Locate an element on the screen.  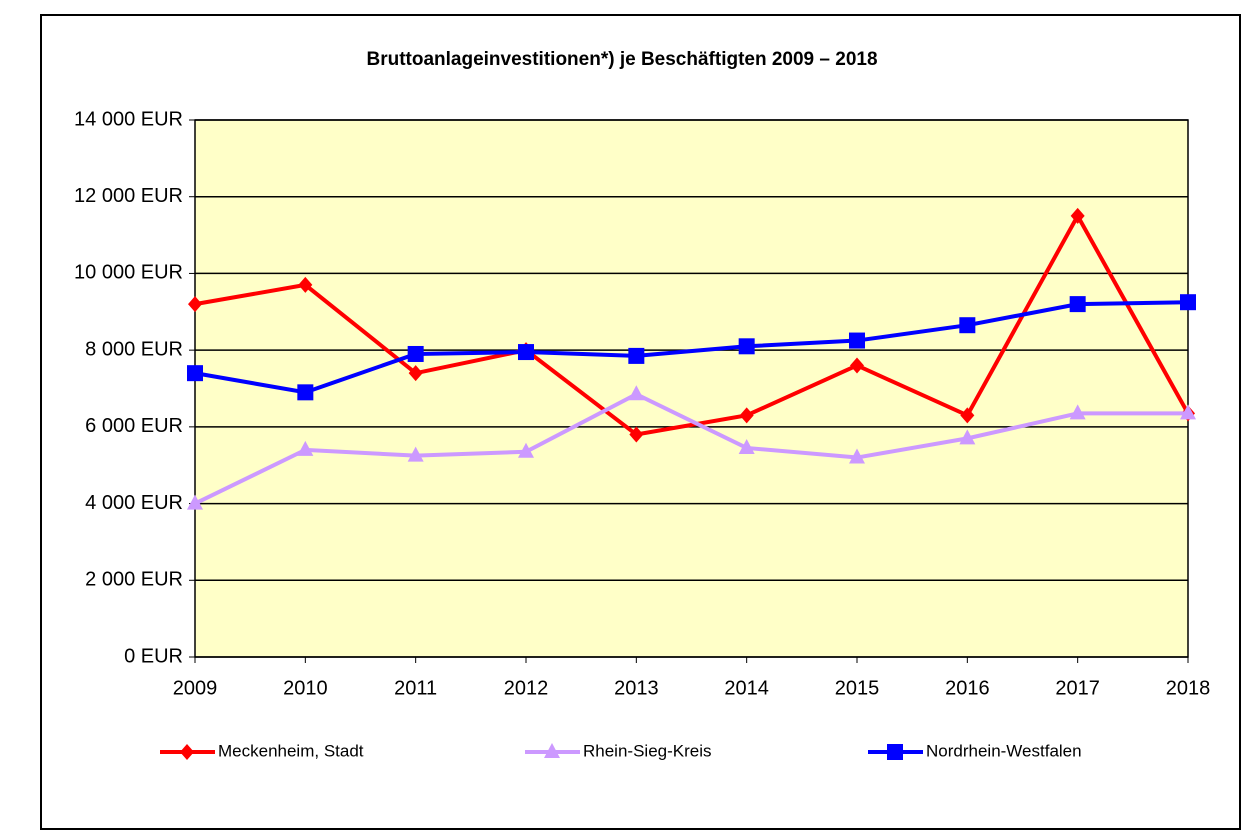
y-tick-label: 14 000 EUR is located at coordinates (128, 119).